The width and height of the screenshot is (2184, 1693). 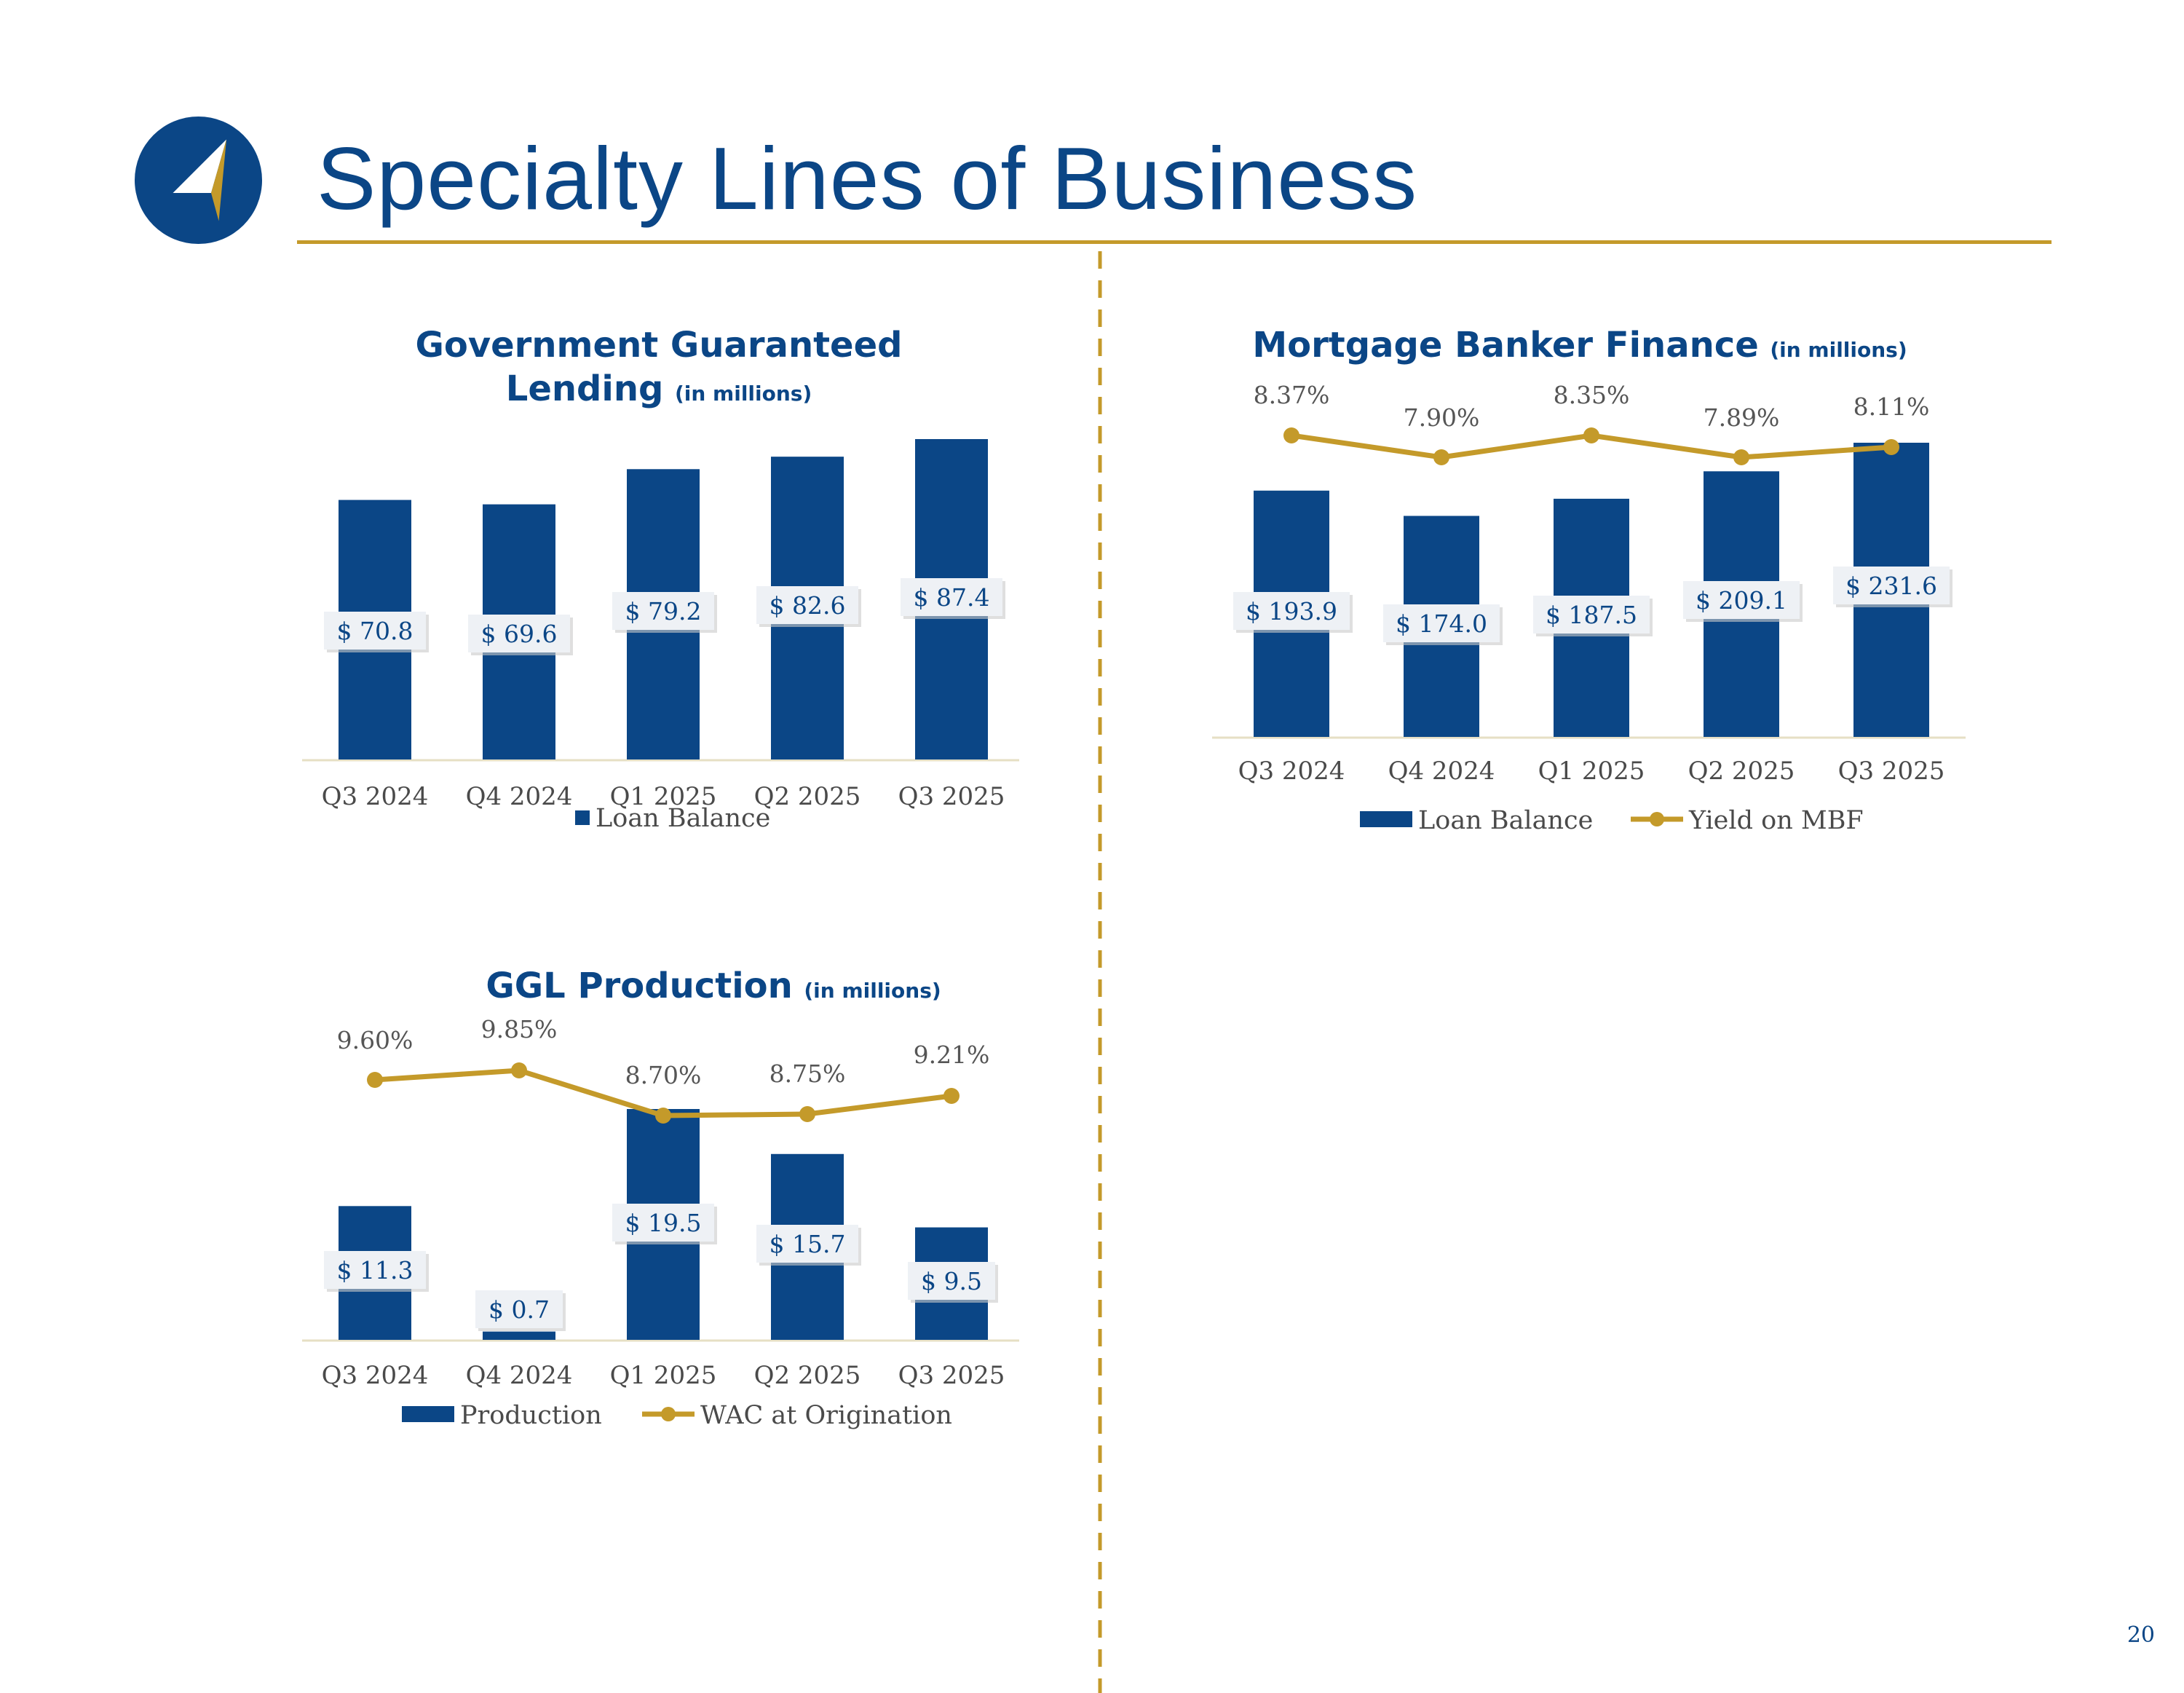 What do you see at coordinates (531, 1415) in the screenshot?
I see `prod-legend-label-1: Production` at bounding box center [531, 1415].